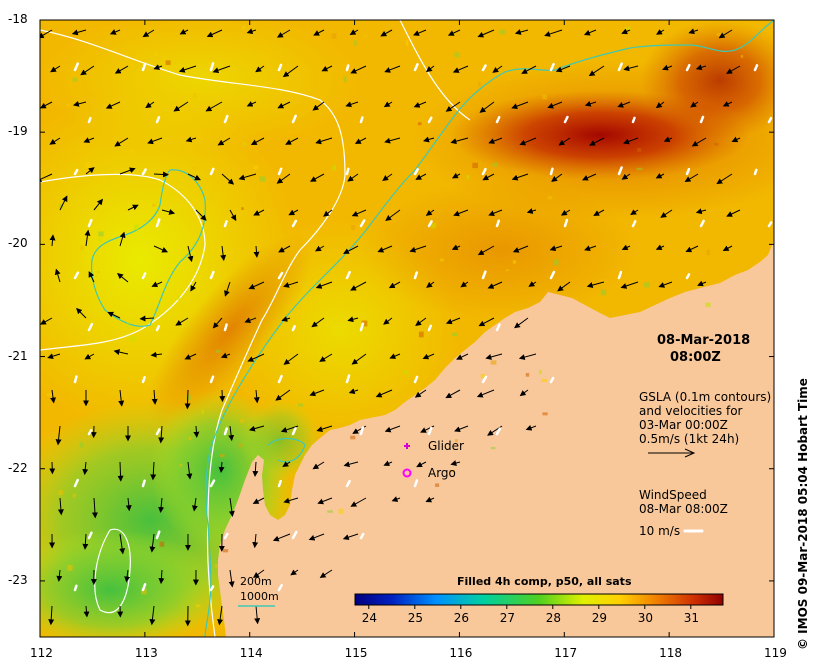 The height and width of the screenshot is (672, 818). What do you see at coordinates (683, 509) in the screenshot?
I see `wind-time: 08-Mar 08:00Z` at bounding box center [683, 509].